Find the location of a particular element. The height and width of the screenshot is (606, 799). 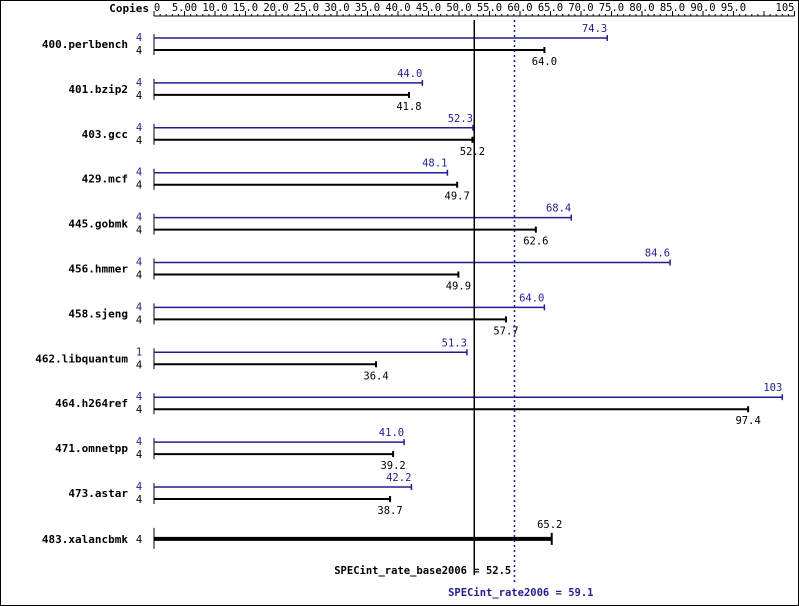

base-value-label: 64.0 is located at coordinates (544, 62).